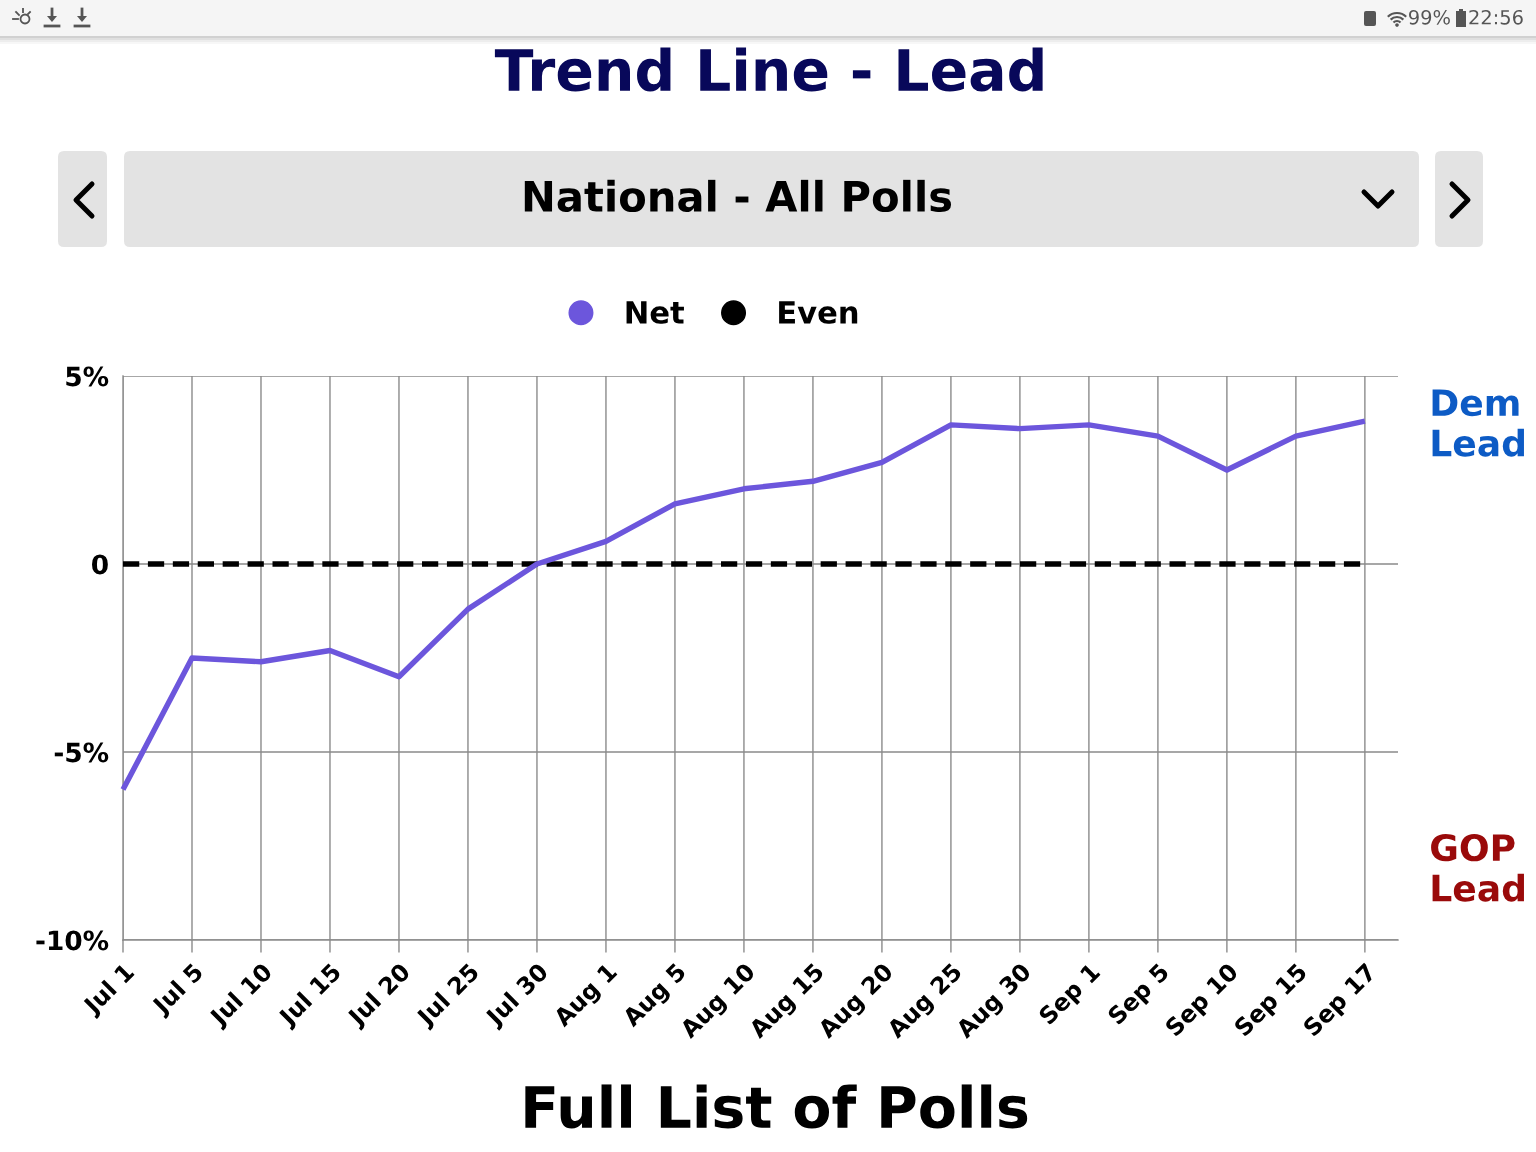 The height and width of the screenshot is (1152, 1536). What do you see at coordinates (81, 752) in the screenshot?
I see `y-tick-label: -5%` at bounding box center [81, 752].